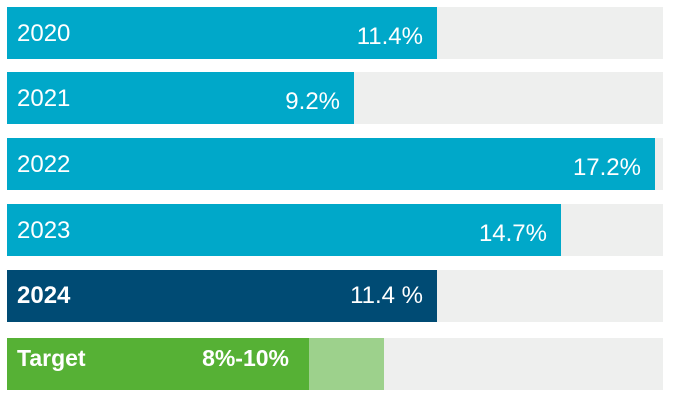 The height and width of the screenshot is (400, 673). I want to click on bar-target-base, so click(158, 364).